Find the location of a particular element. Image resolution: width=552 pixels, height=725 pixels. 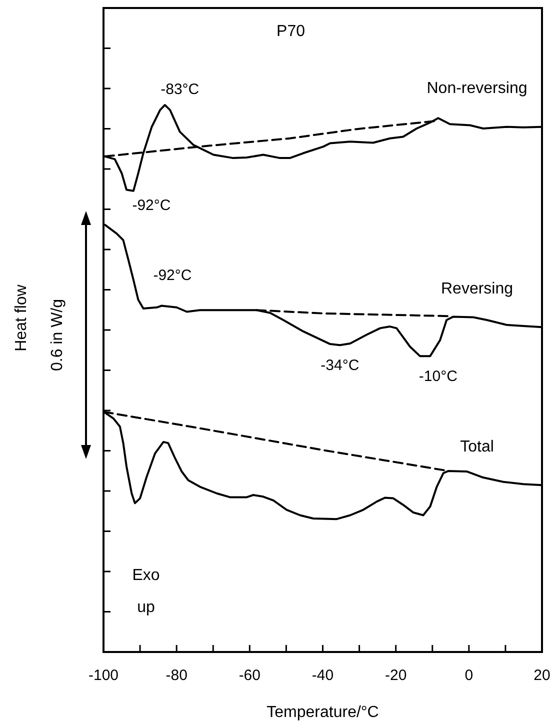

x-tick-label: -80 is located at coordinates (177, 675).